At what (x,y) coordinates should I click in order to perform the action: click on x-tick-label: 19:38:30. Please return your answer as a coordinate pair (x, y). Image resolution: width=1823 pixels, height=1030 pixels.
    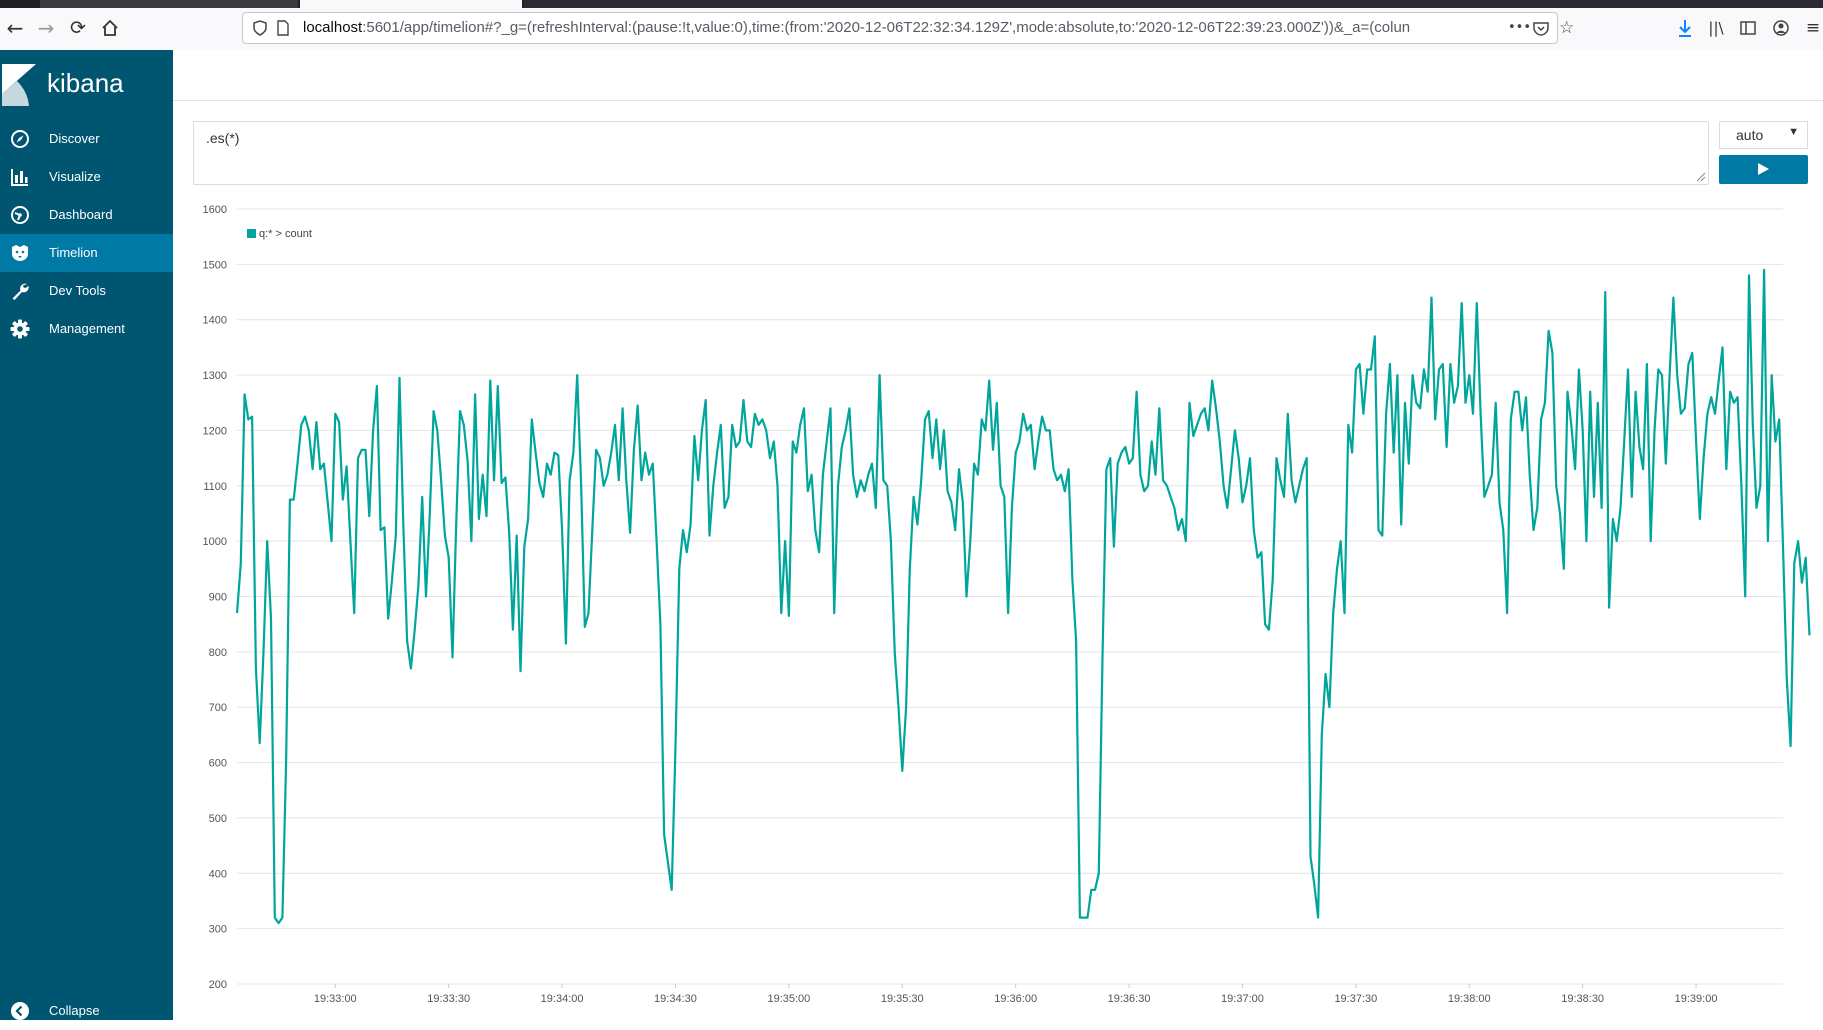
    Looking at the image, I should click on (1582, 999).